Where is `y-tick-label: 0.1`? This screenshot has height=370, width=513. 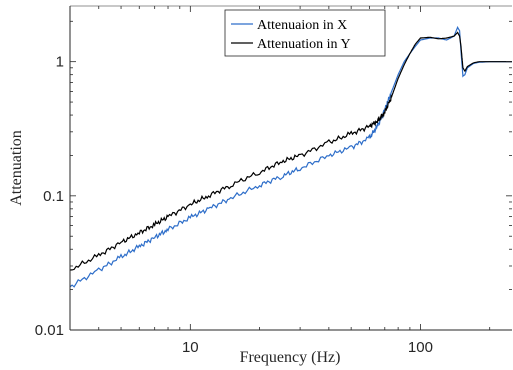
y-tick-label: 0.1 is located at coordinates (53, 196).